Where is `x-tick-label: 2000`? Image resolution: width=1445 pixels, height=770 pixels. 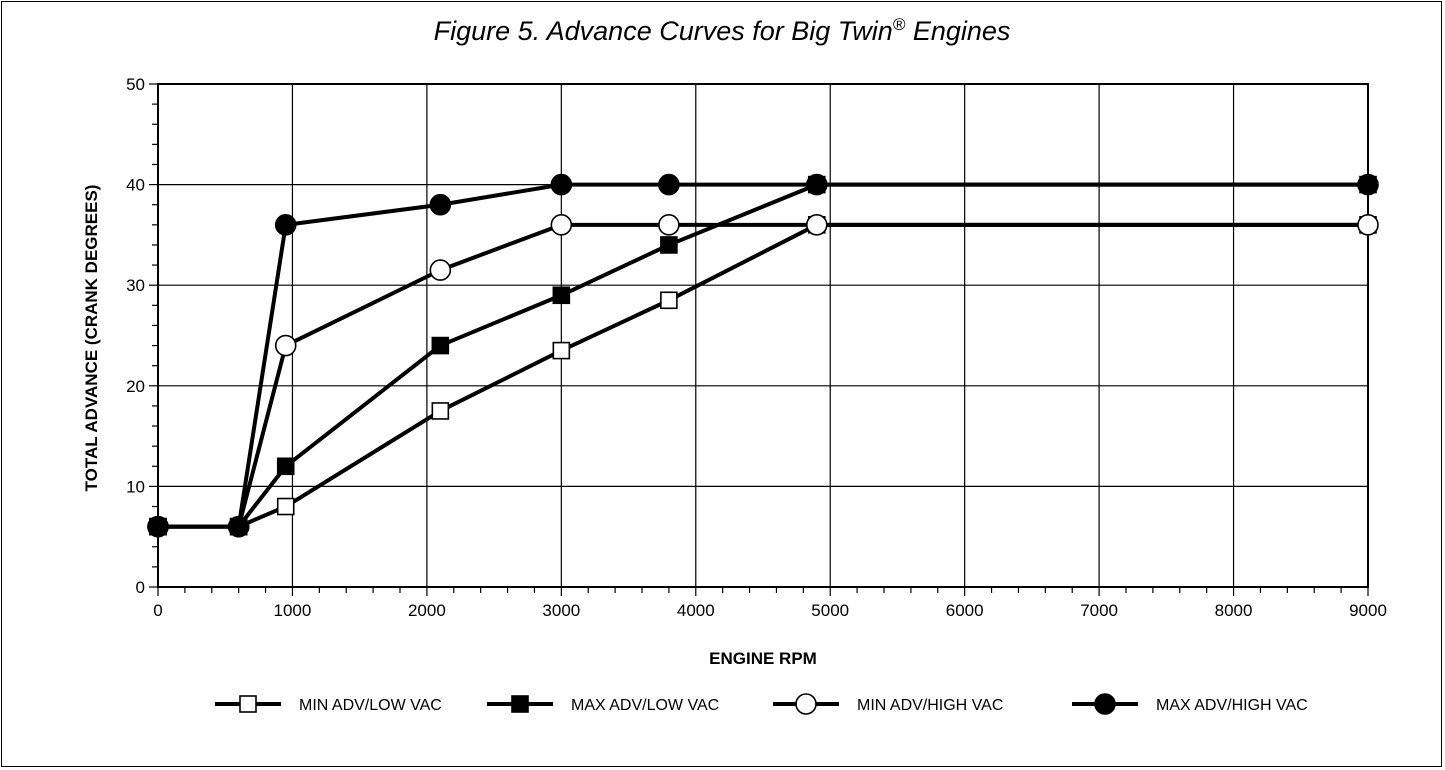
x-tick-label: 2000 is located at coordinates (427, 610).